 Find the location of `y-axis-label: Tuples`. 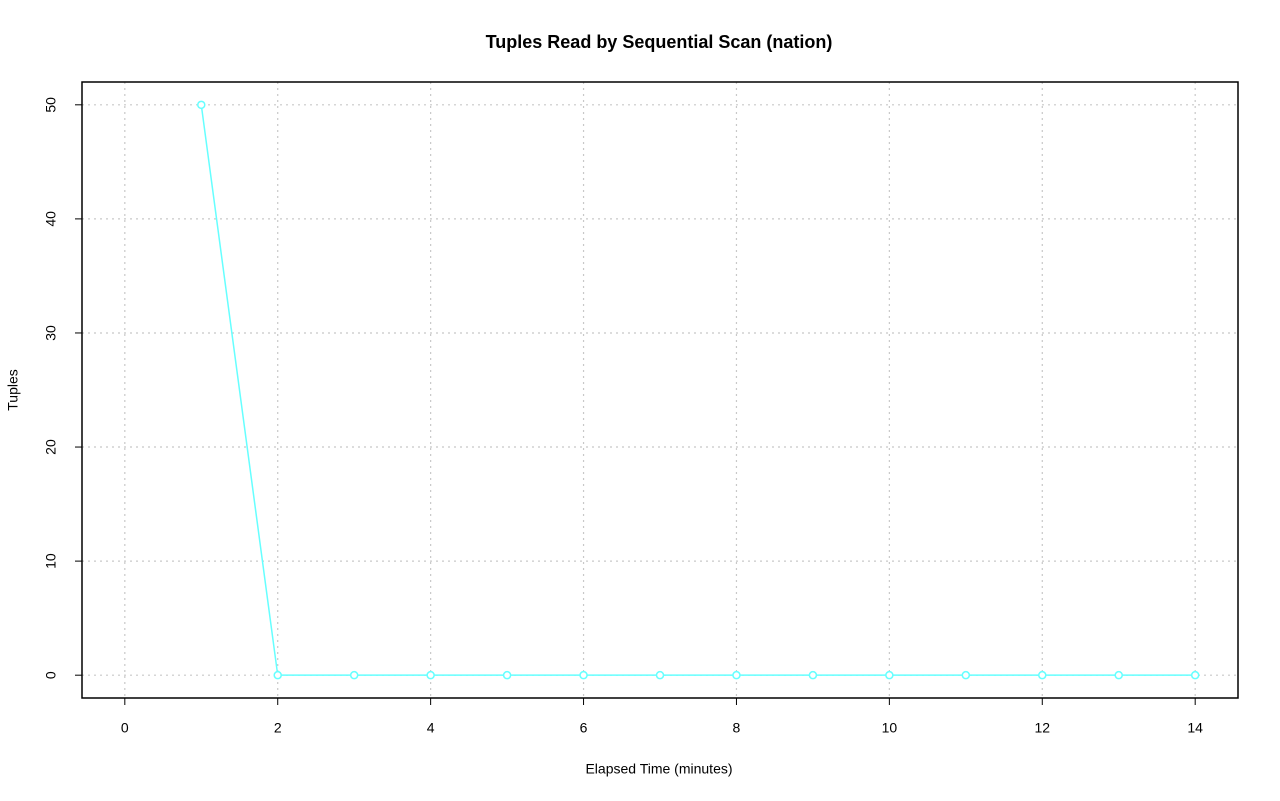

y-axis-label: Tuples is located at coordinates (13, 390).